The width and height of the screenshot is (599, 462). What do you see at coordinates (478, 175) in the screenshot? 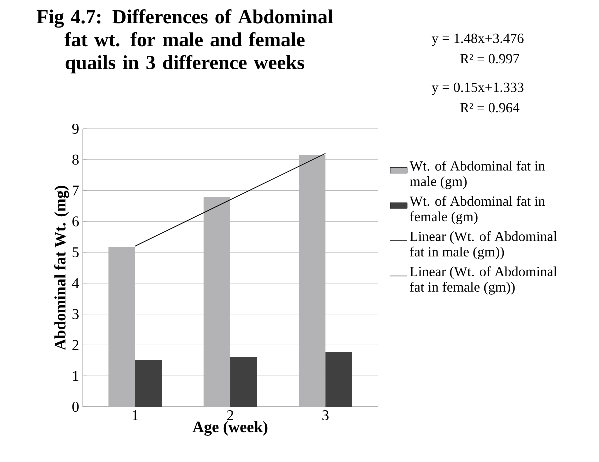
I see `legend-label: Wt. of Abdominal fat in male (gm)` at bounding box center [478, 175].